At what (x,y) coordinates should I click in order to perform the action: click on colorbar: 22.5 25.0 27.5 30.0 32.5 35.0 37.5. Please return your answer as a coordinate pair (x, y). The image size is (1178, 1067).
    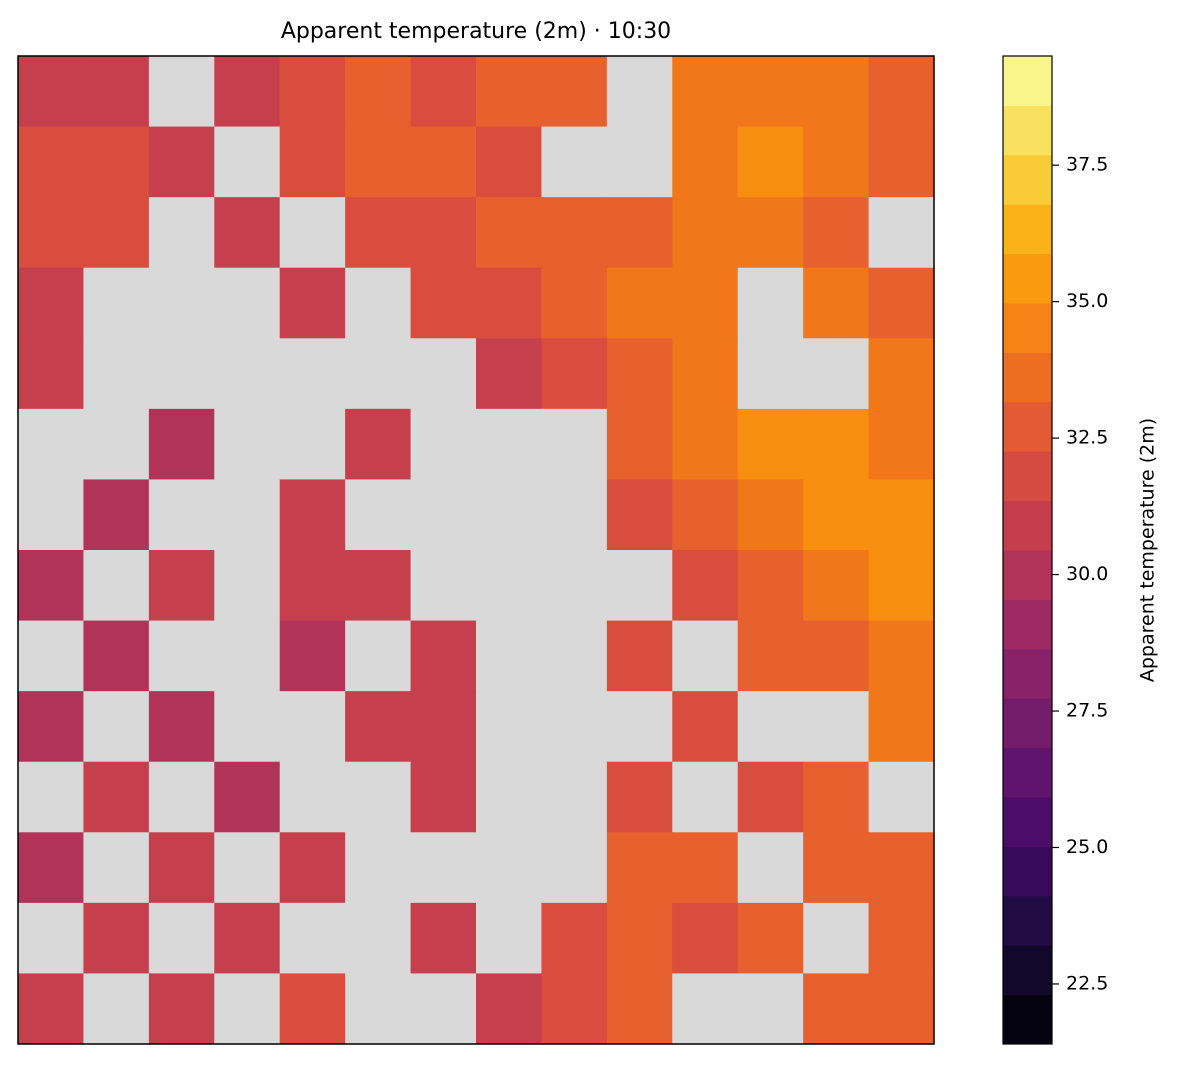
    Looking at the image, I should click on (1055, 550).